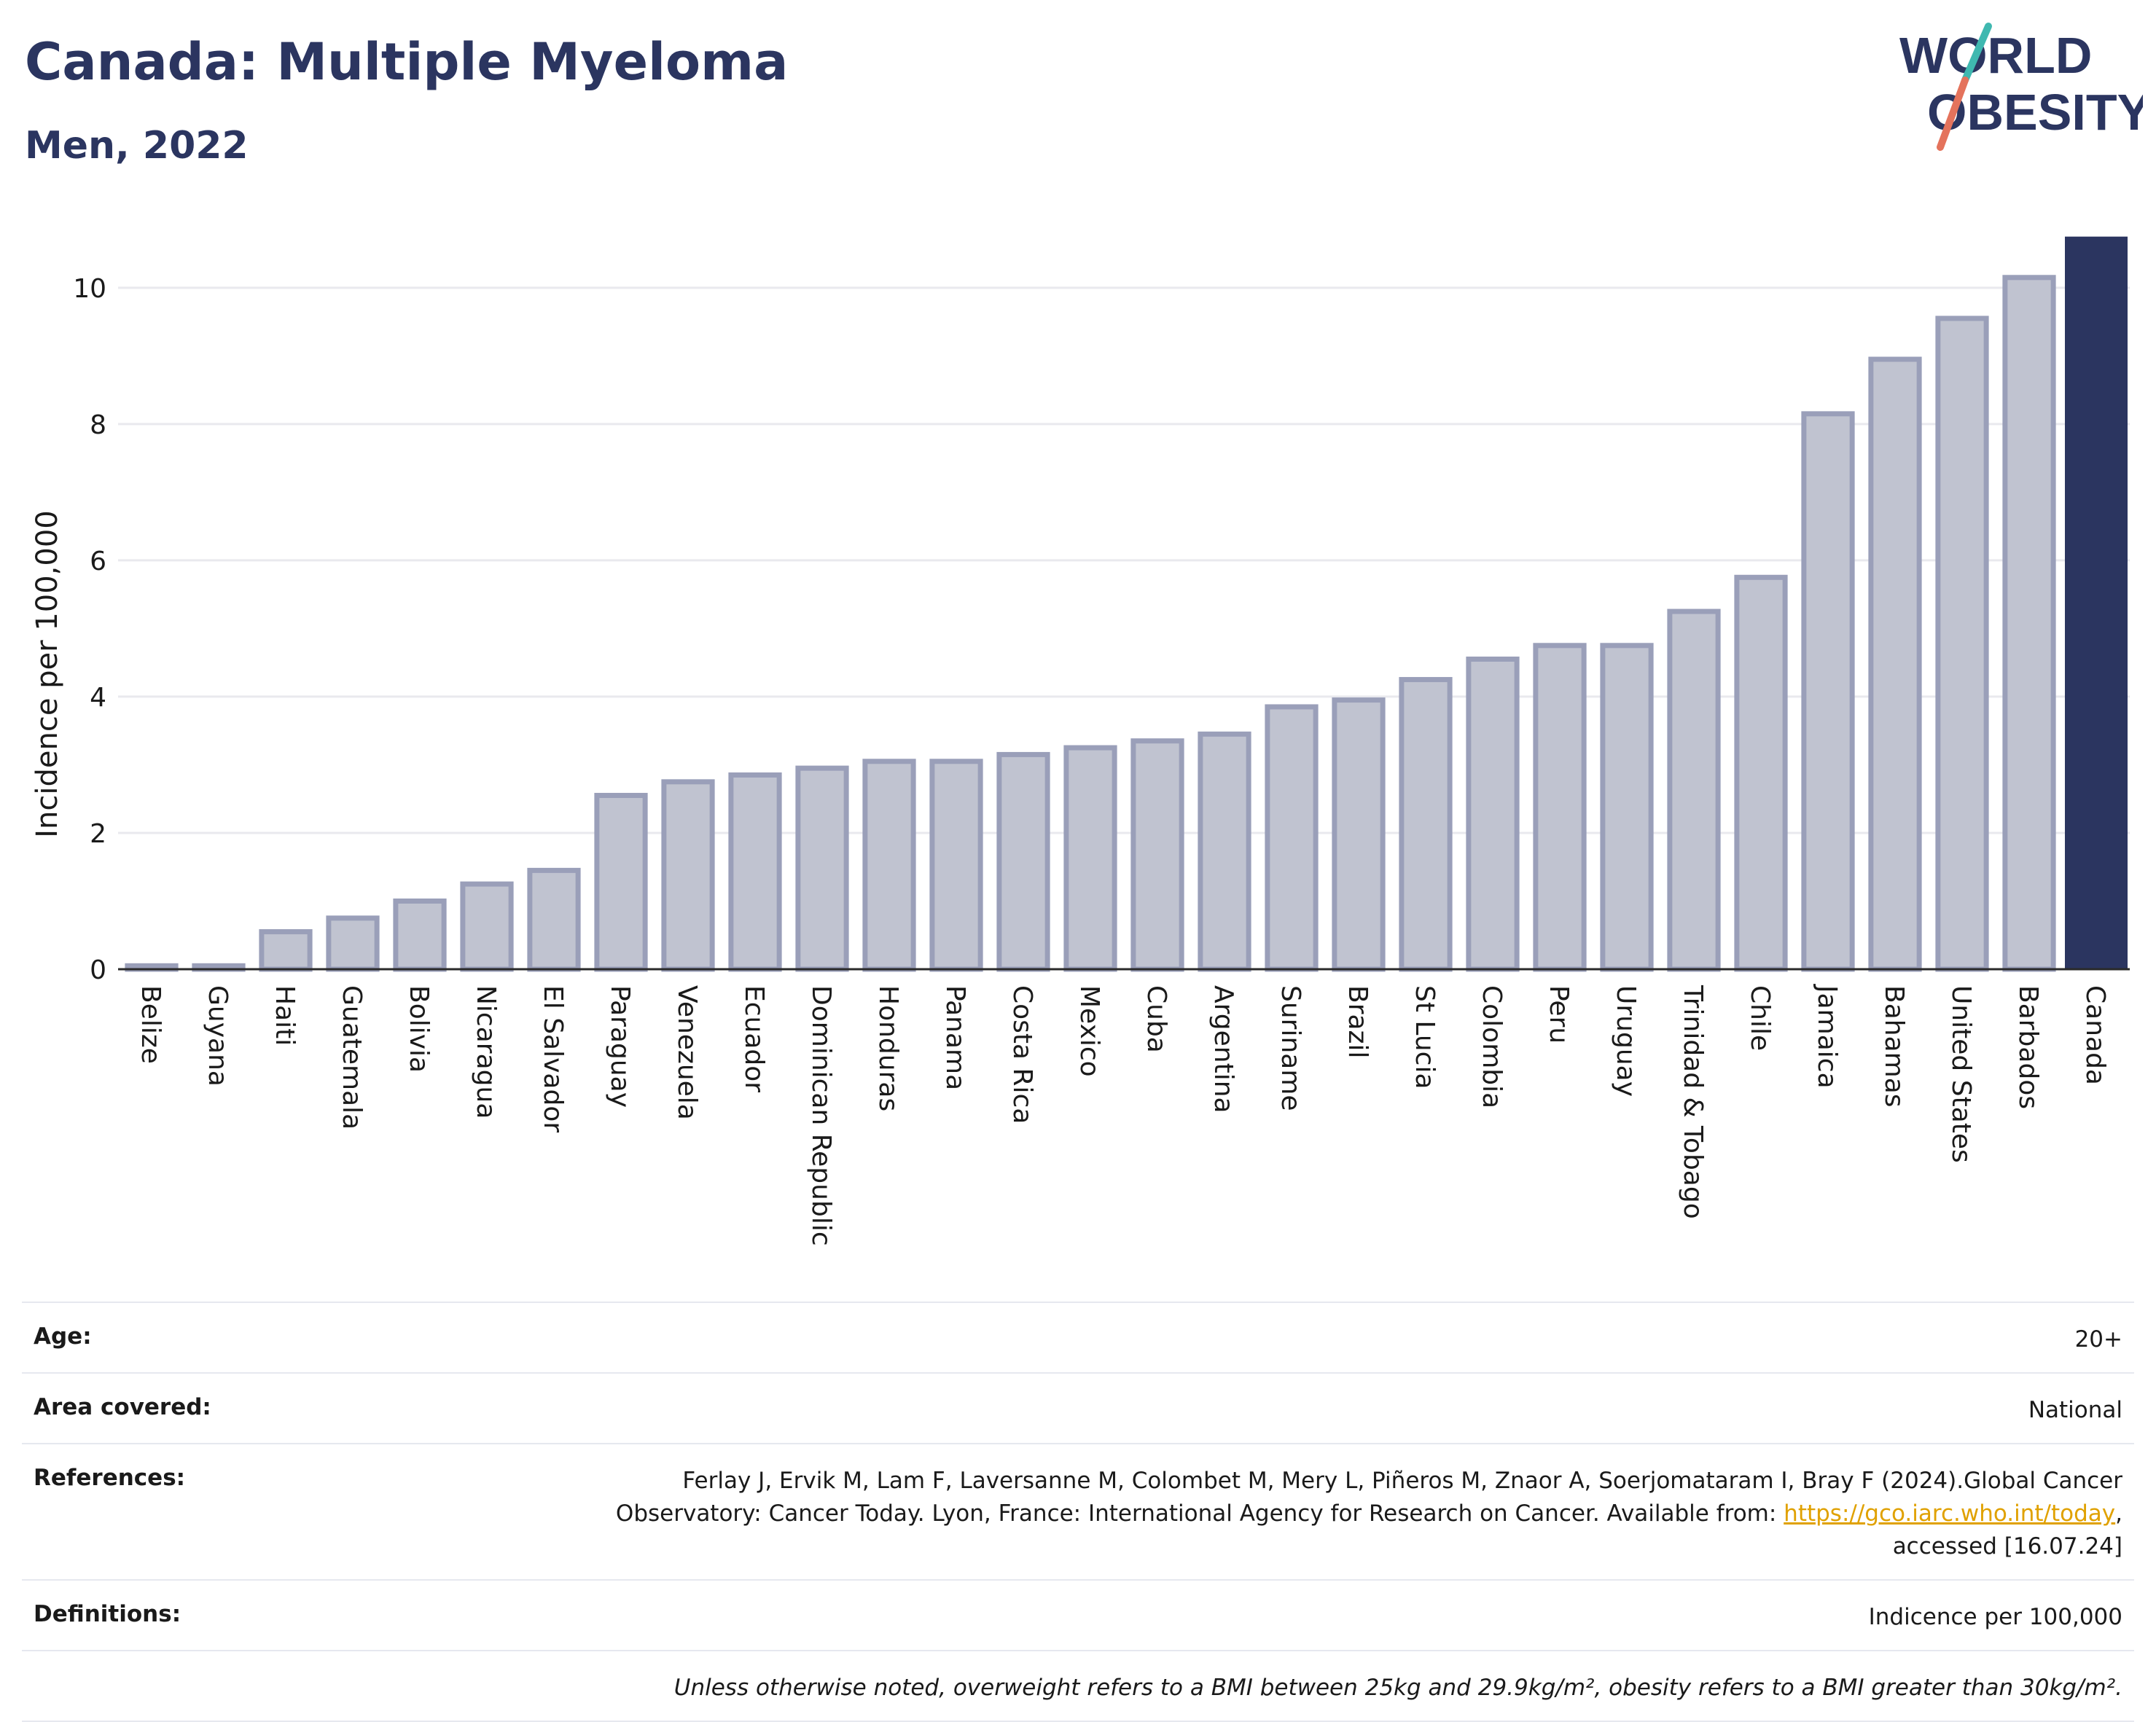 This screenshot has width=2156, height=1722. Describe the element at coordinates (487, 926) in the screenshot. I see `bar-nicaragua` at that location.